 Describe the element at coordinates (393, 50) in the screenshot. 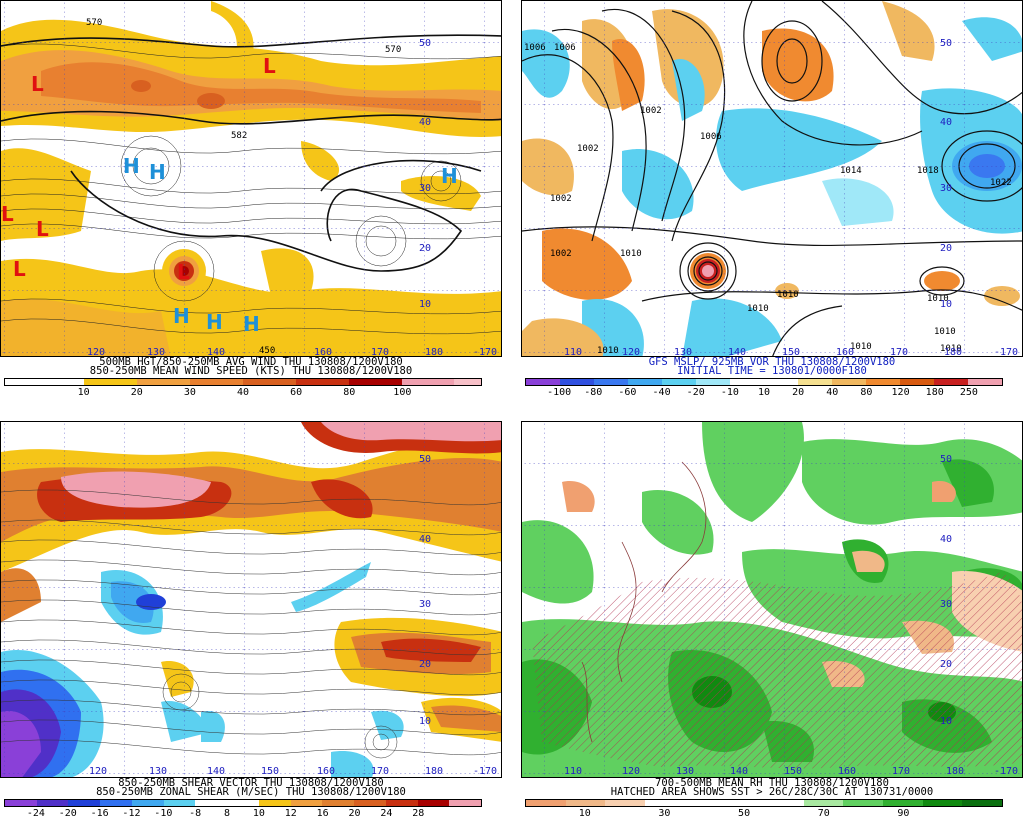

I see `contour-label: 570` at that location.